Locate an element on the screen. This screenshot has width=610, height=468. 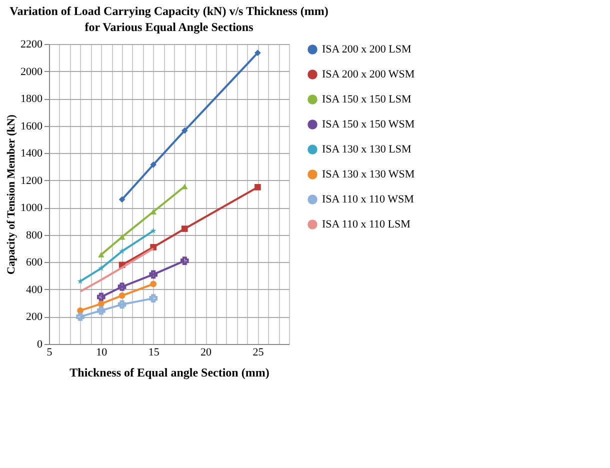
y-tick-label: 800 is located at coordinates (34, 235).